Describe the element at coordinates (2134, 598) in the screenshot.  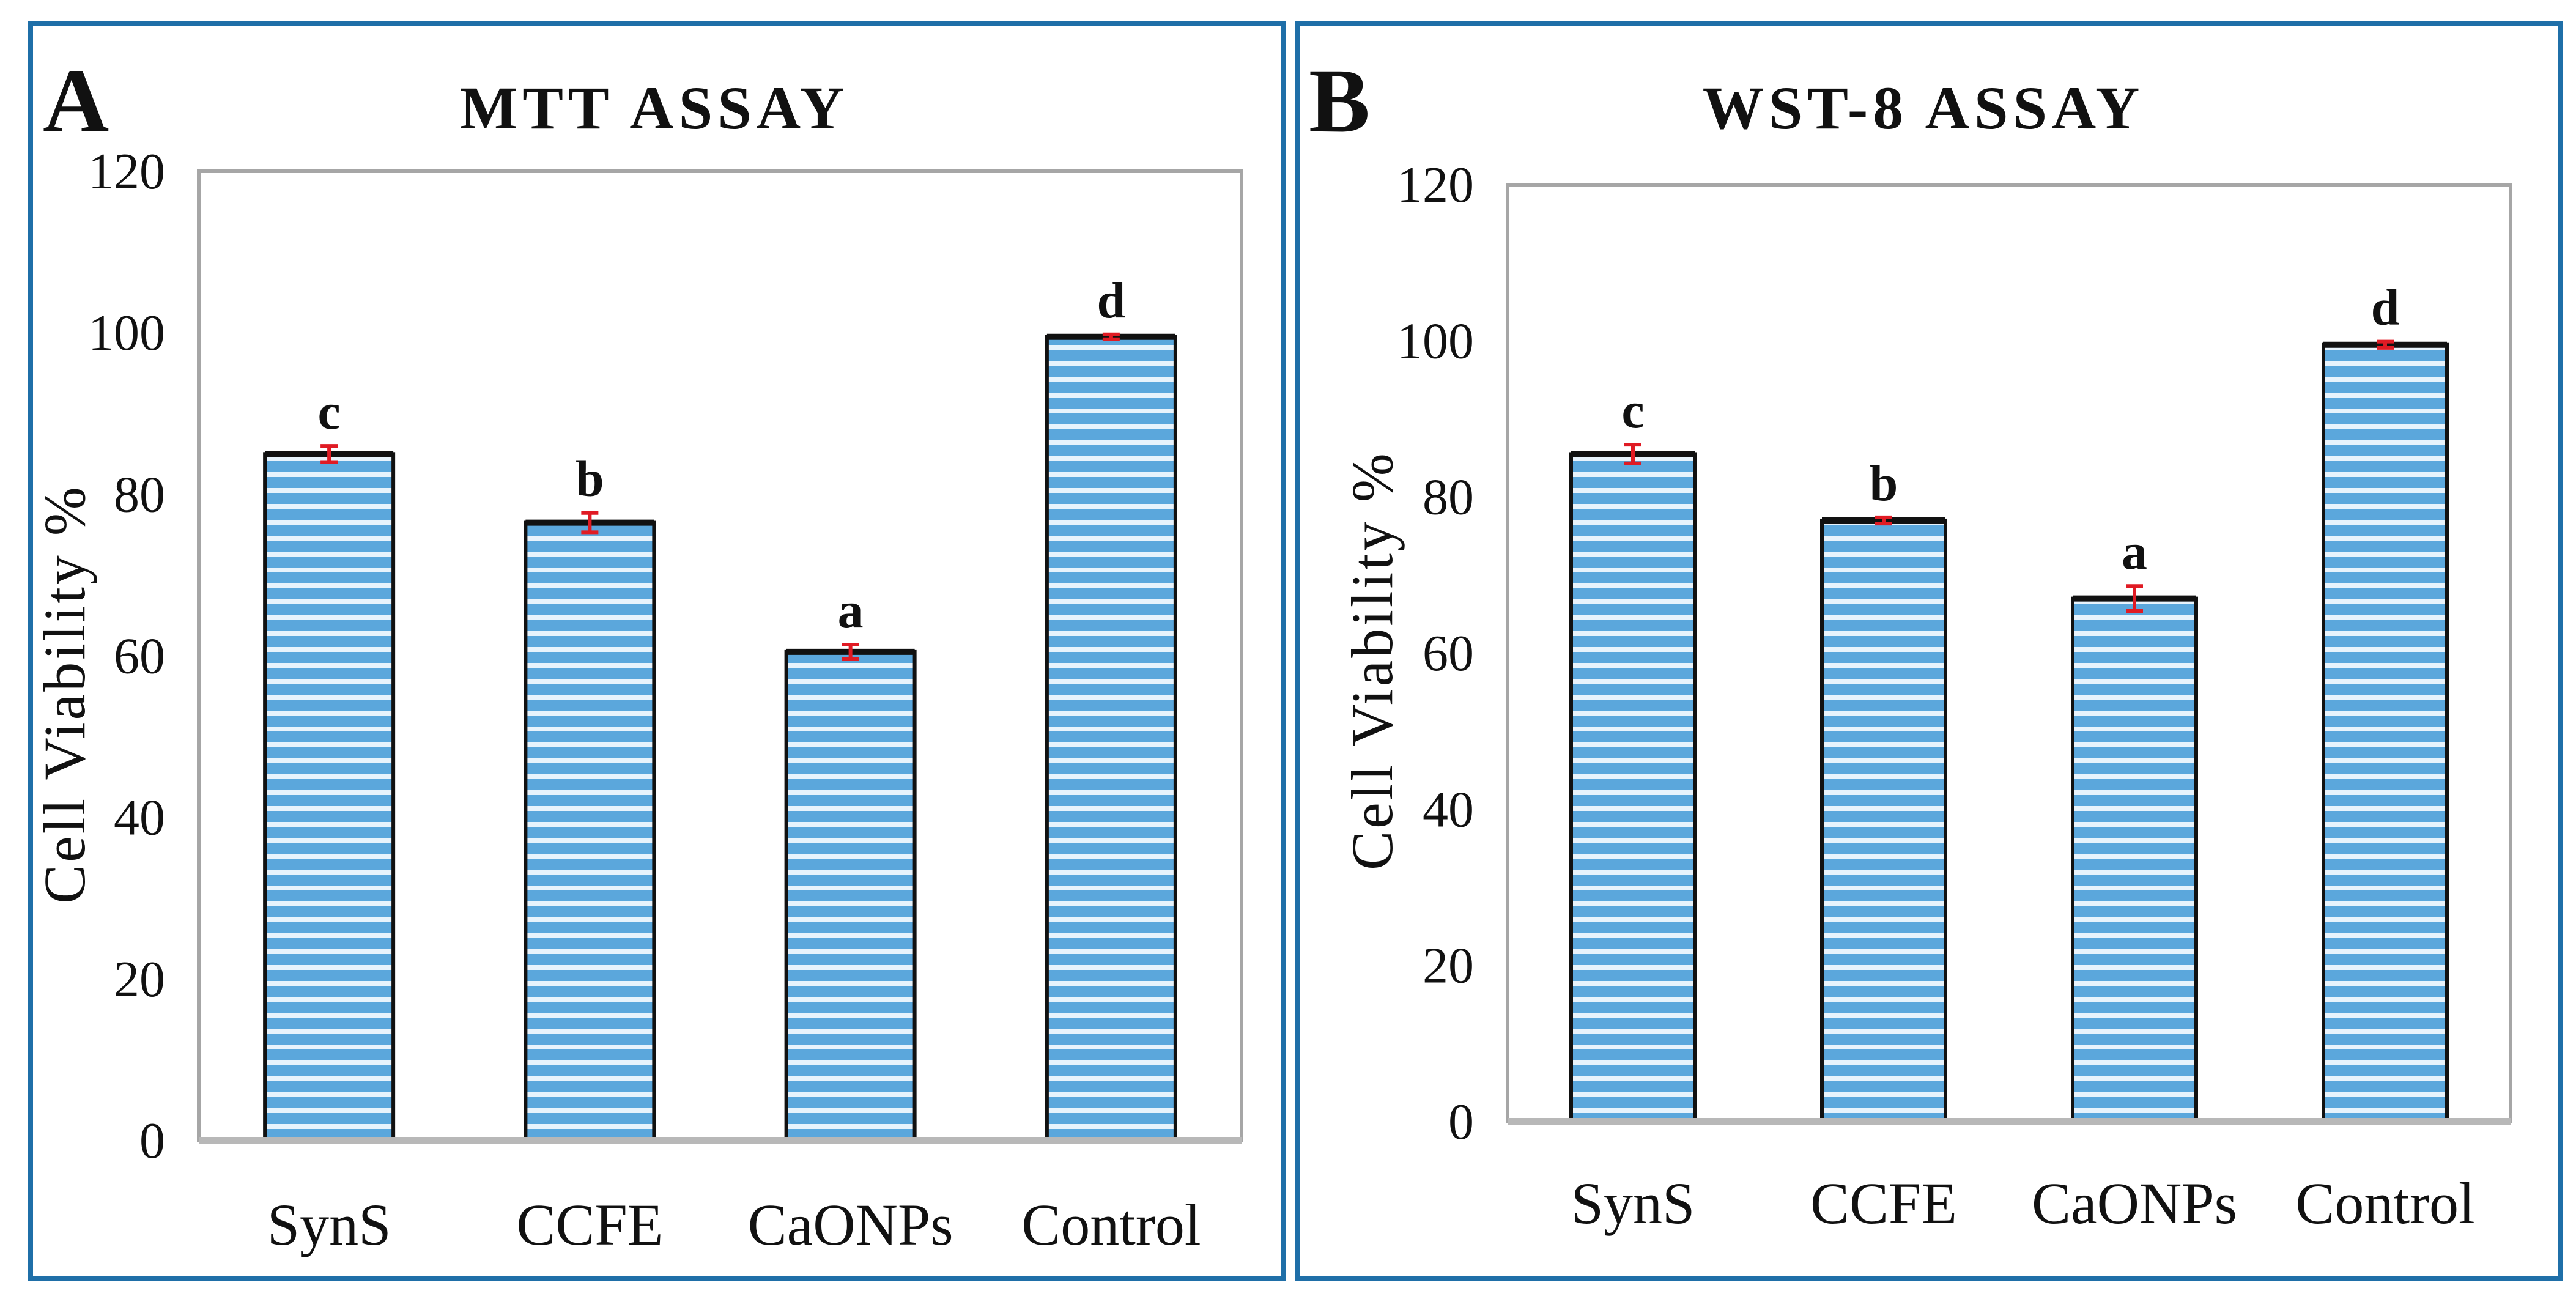
I see `panel-b-error-bar-caonps` at that location.